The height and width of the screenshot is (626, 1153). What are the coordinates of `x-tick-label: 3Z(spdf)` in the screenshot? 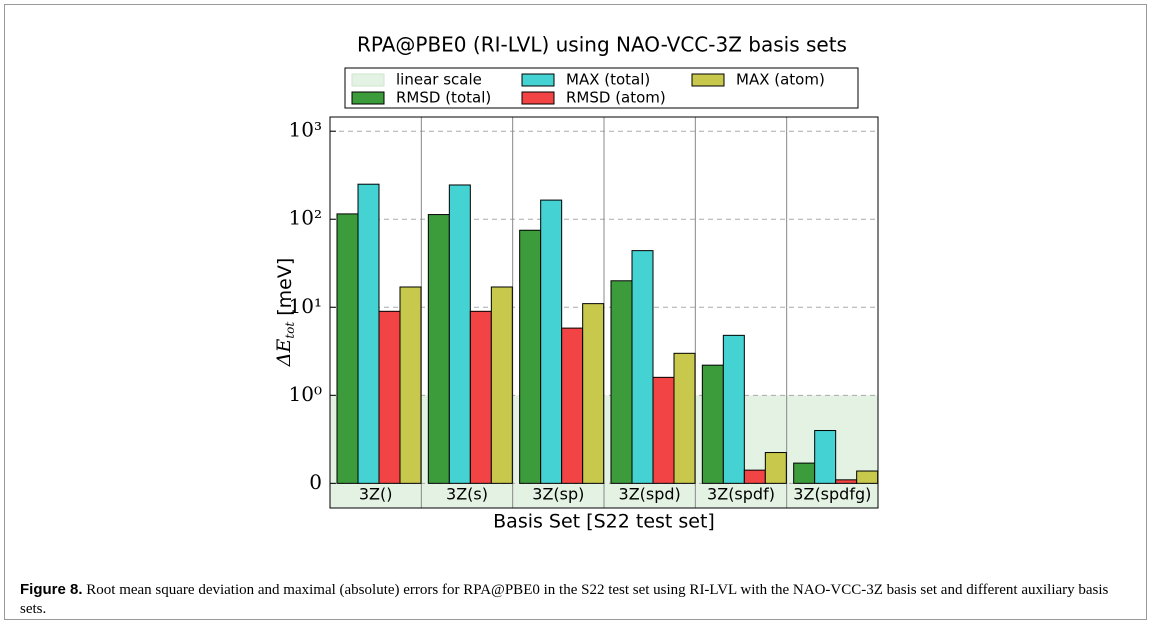 It's located at (741, 494).